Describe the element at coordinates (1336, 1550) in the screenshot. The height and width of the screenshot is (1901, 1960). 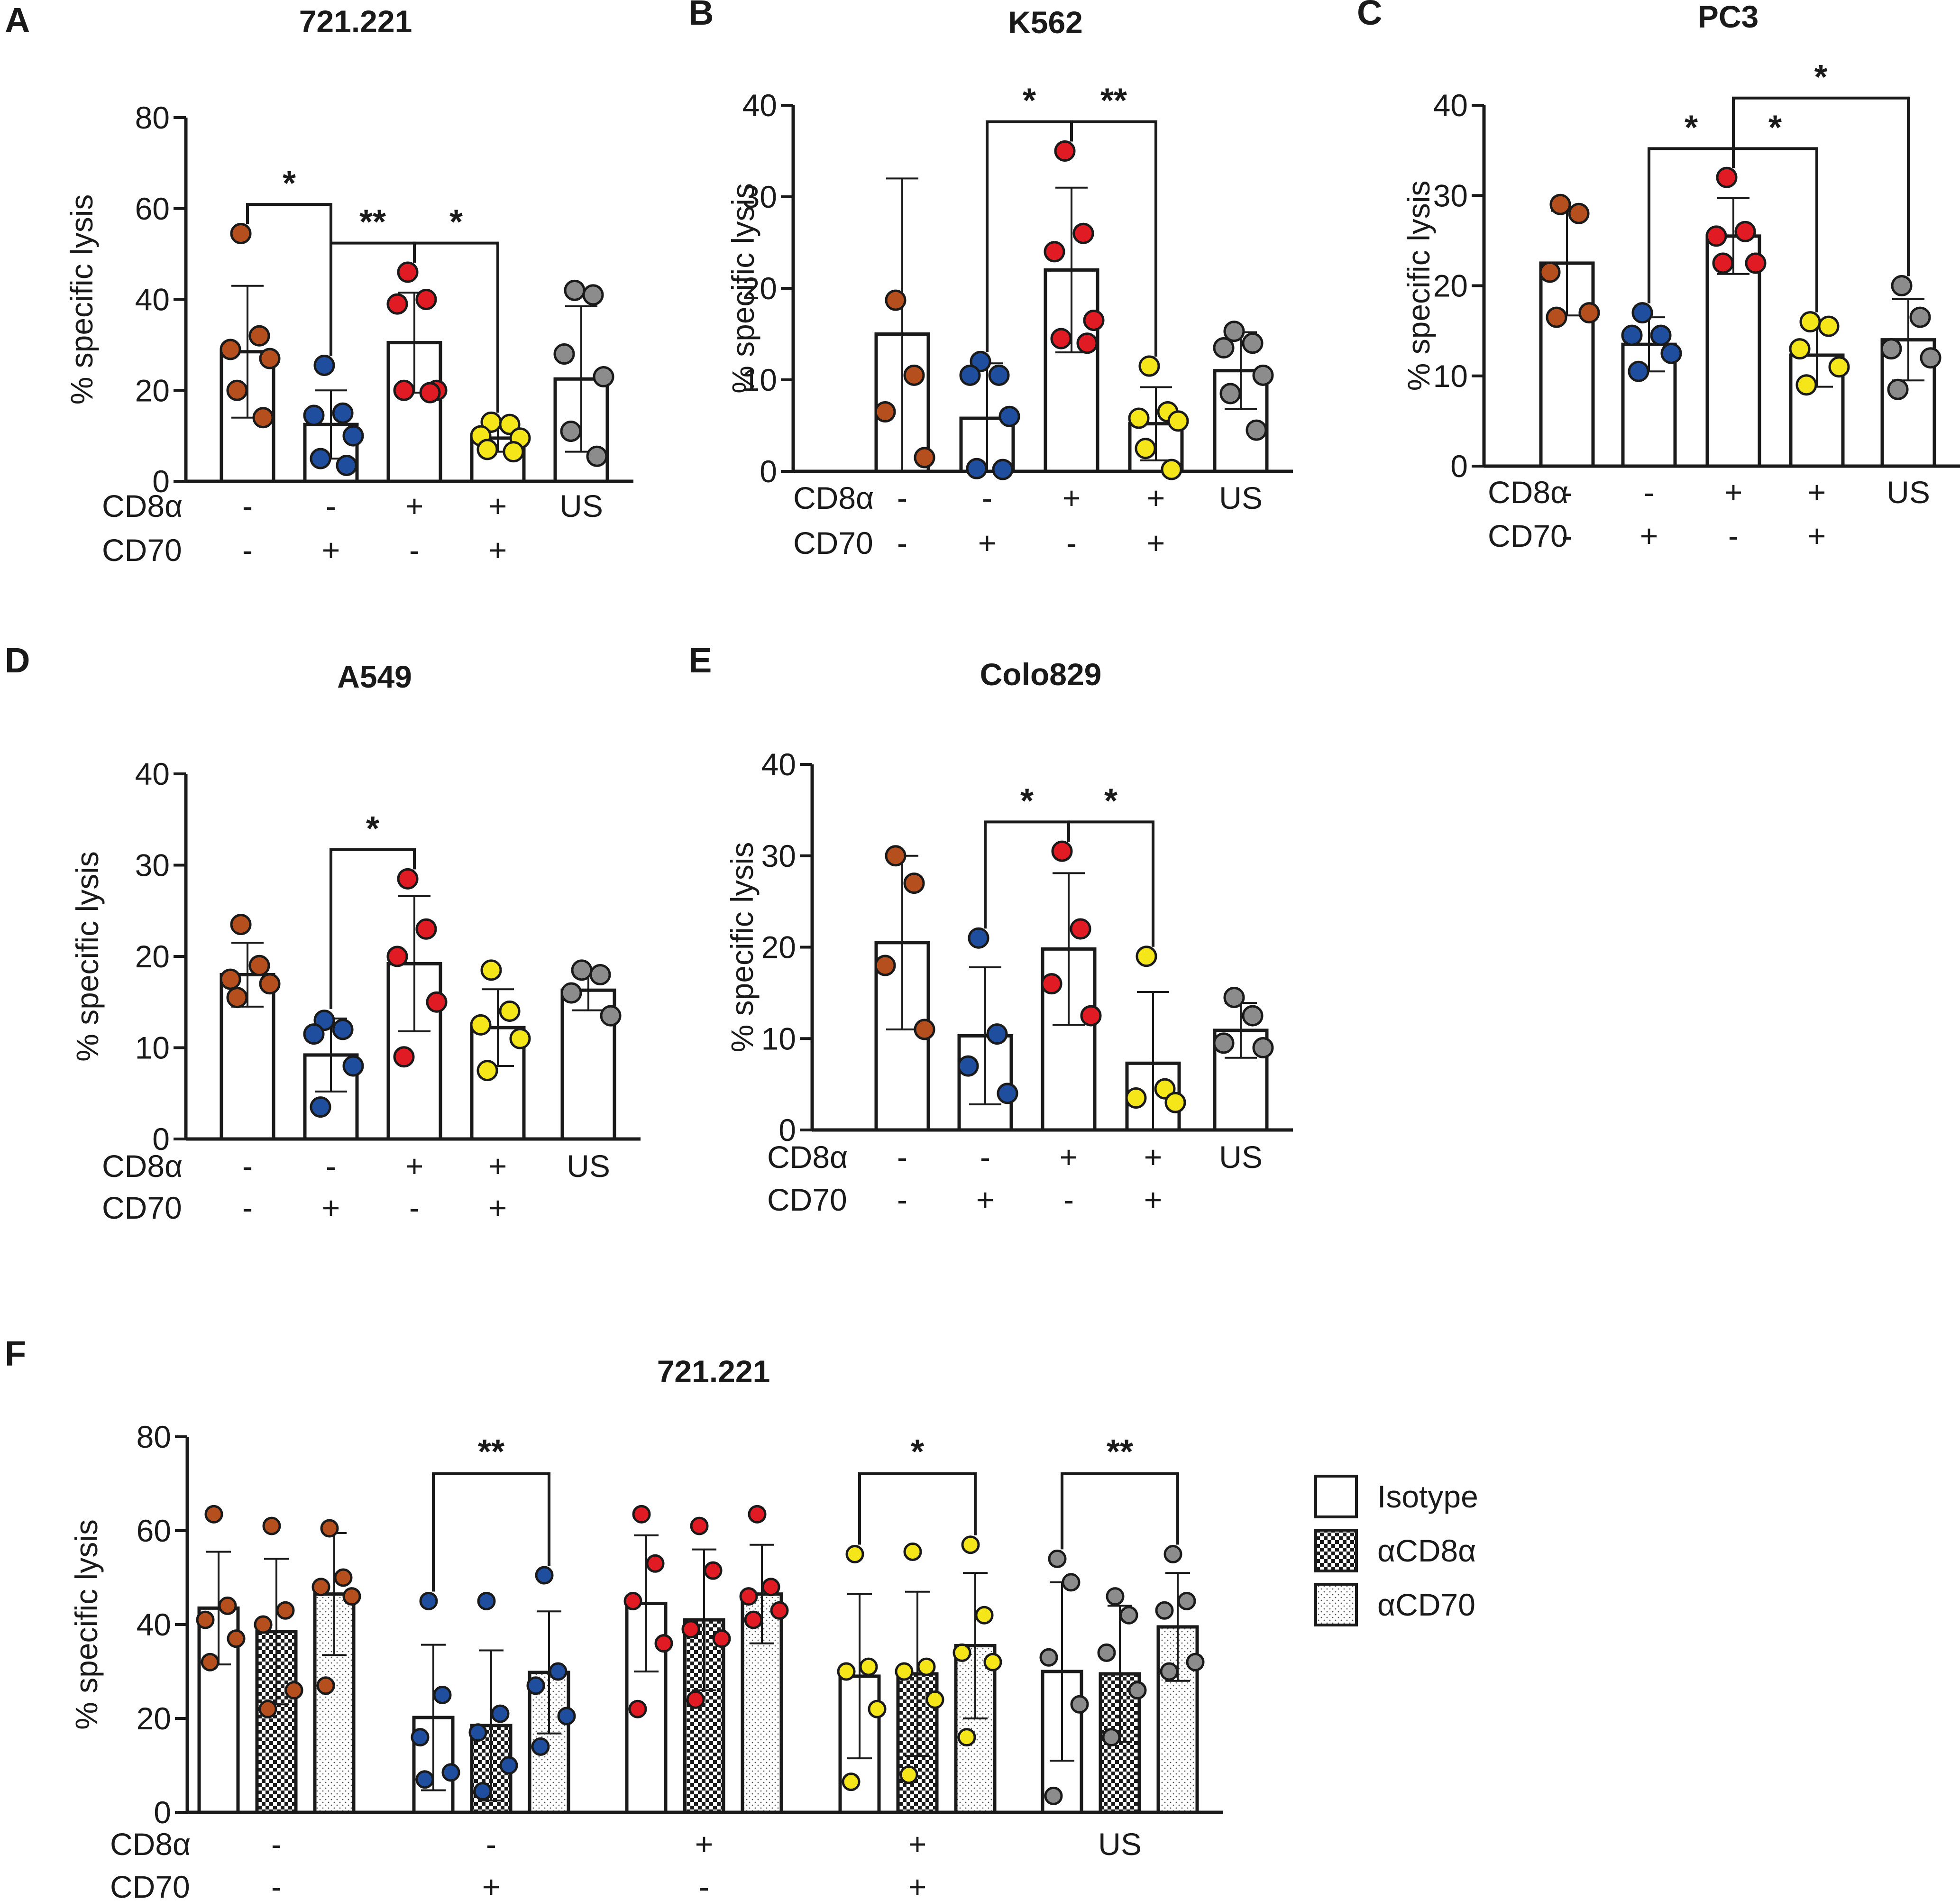
I see `legend-swatch` at that location.